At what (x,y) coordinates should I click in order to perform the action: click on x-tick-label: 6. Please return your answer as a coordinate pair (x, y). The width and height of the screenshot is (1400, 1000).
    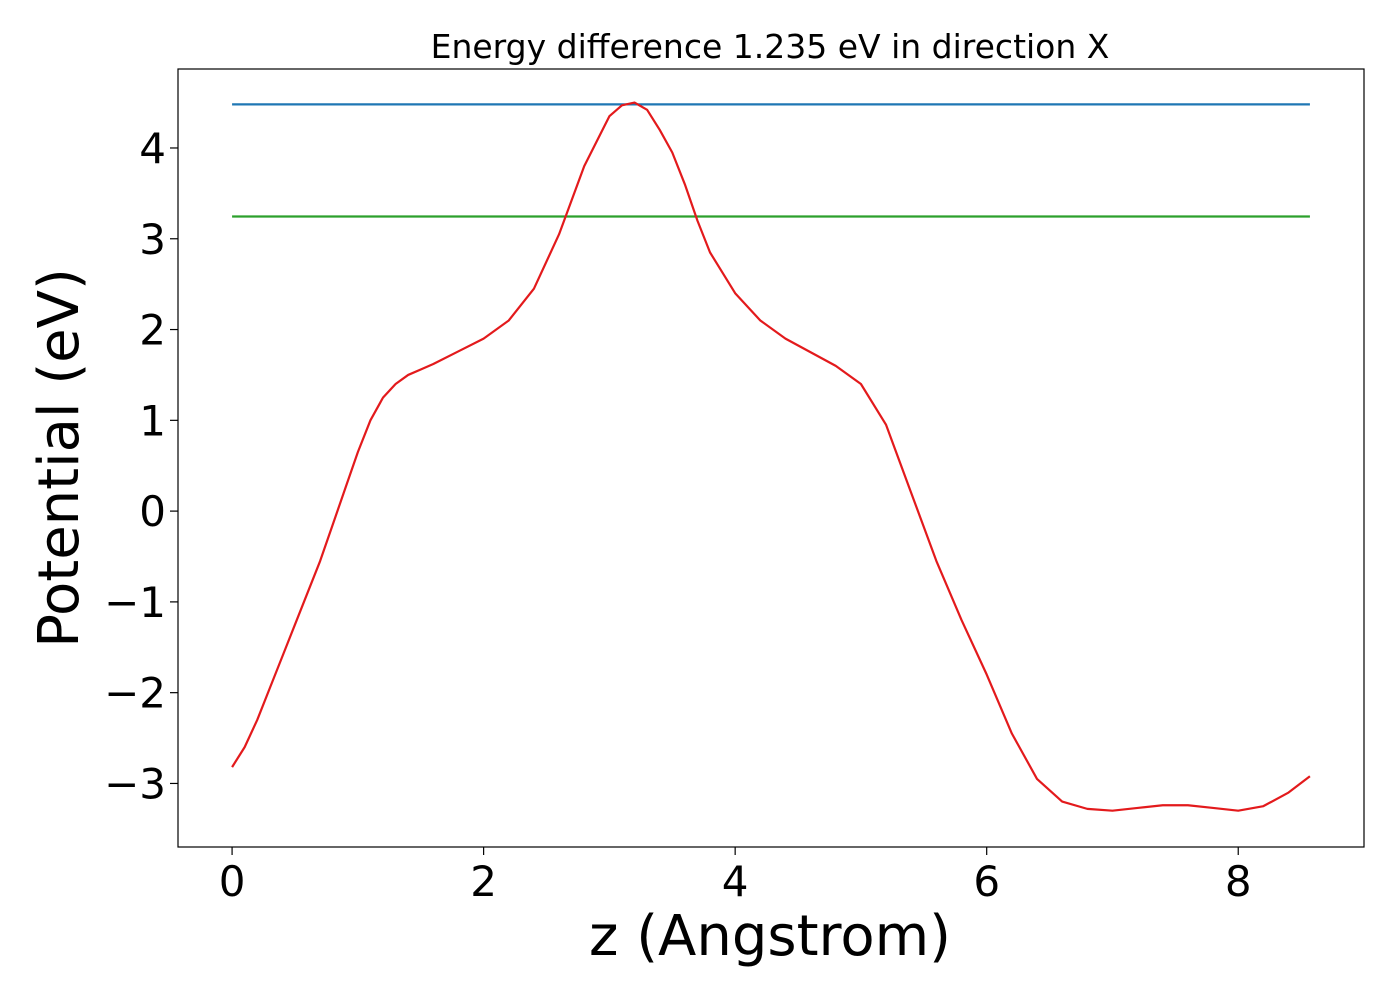
    Looking at the image, I should click on (986, 881).